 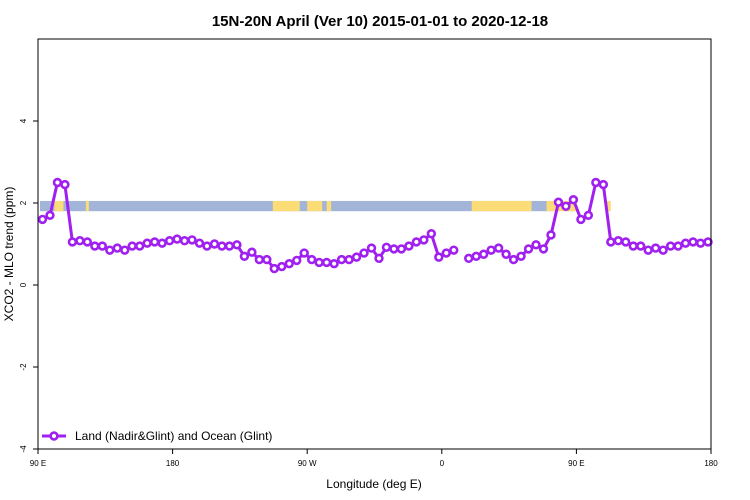 What do you see at coordinates (23, 120) in the screenshot?
I see `y-tick-label: 4` at bounding box center [23, 120].